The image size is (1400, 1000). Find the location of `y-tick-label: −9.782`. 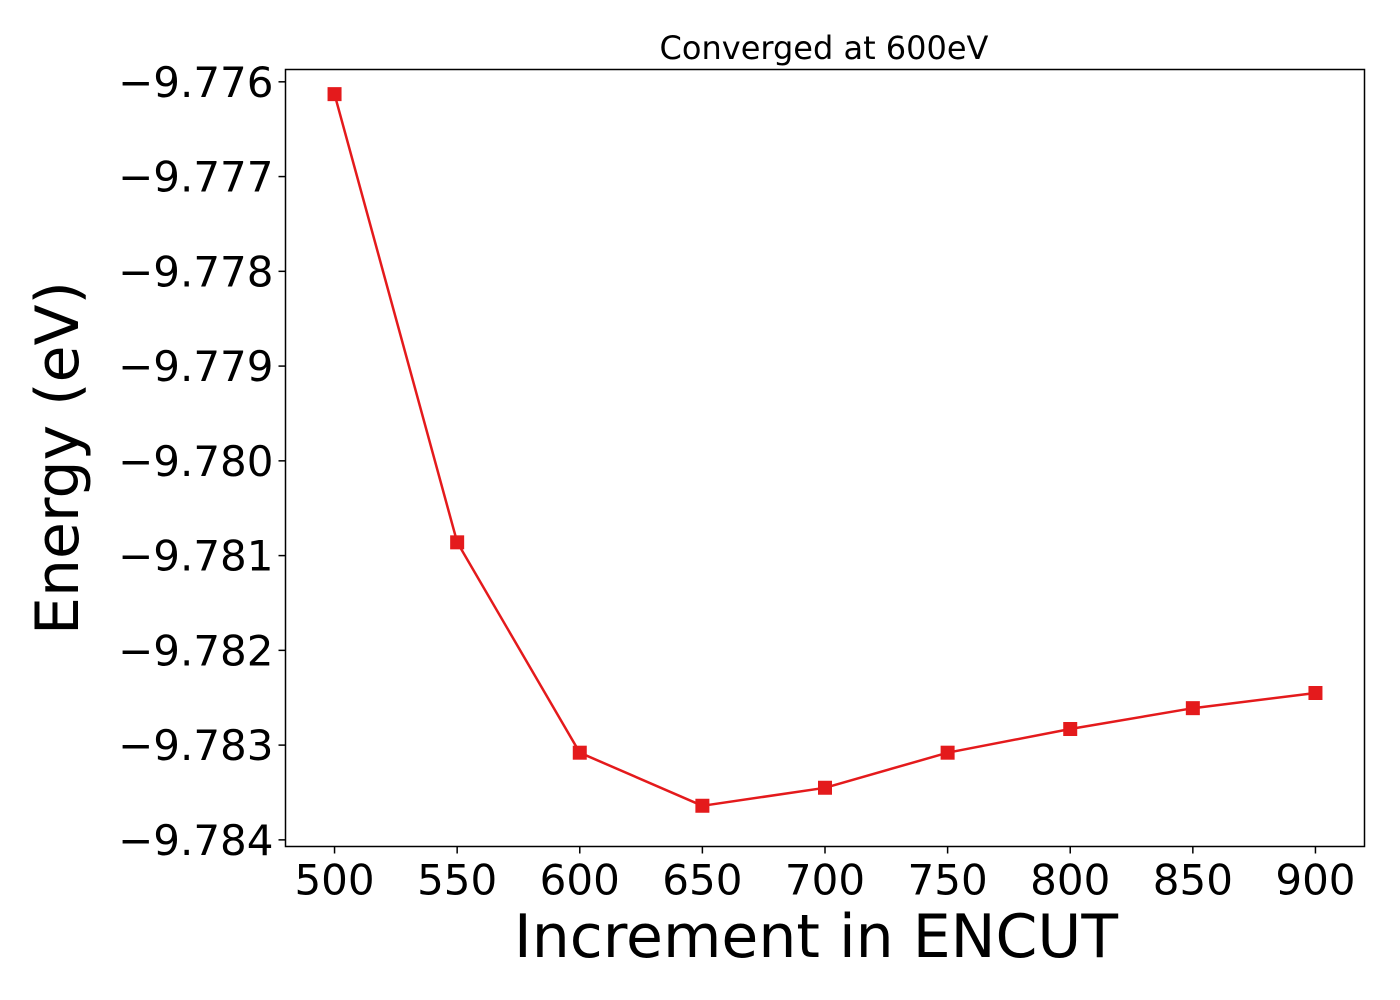

y-tick-label: −9.782 is located at coordinates (195, 650).